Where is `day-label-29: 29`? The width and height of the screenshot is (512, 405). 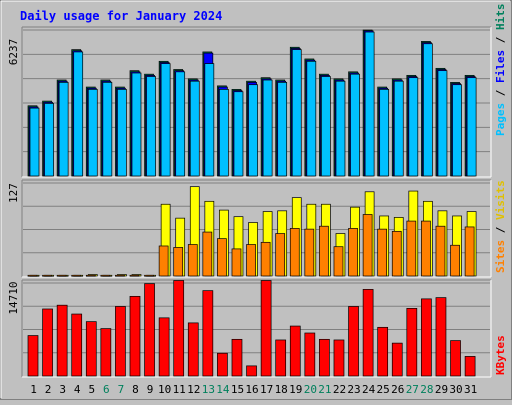
day-label-29: 29 is located at coordinates (441, 389).